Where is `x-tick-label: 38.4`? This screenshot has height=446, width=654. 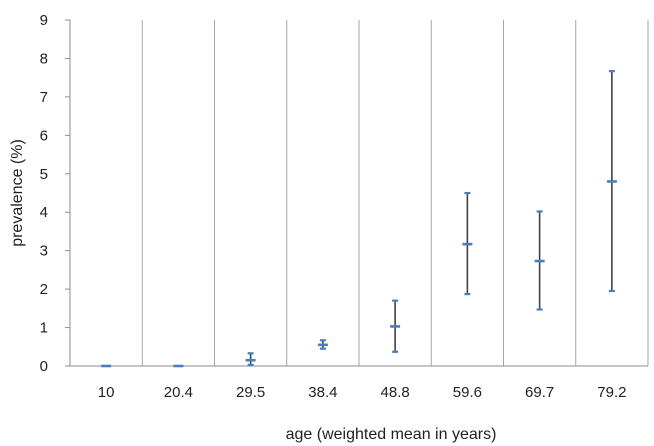 x-tick-label: 38.4 is located at coordinates (322, 392).